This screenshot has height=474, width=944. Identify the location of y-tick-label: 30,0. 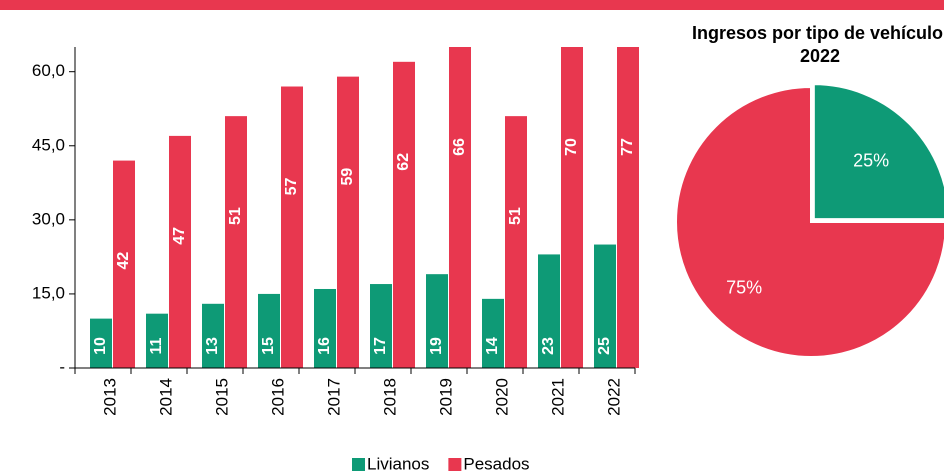
(48, 218).